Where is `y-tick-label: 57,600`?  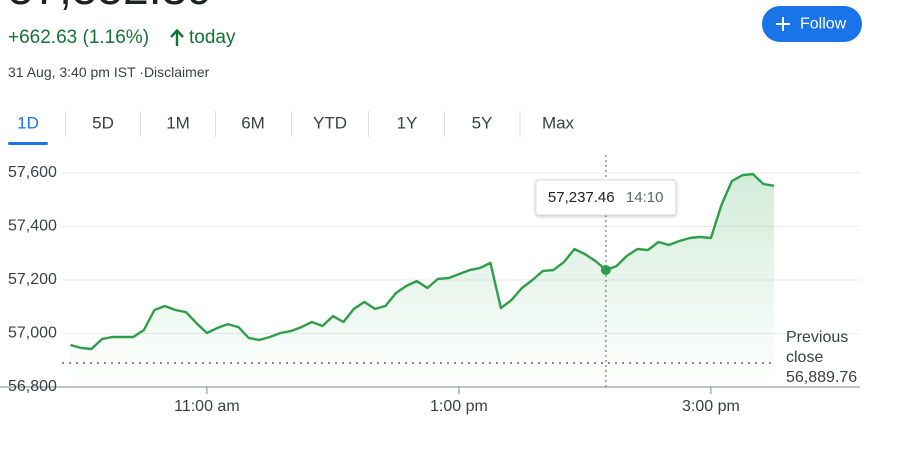
y-tick-label: 57,600 is located at coordinates (32, 172).